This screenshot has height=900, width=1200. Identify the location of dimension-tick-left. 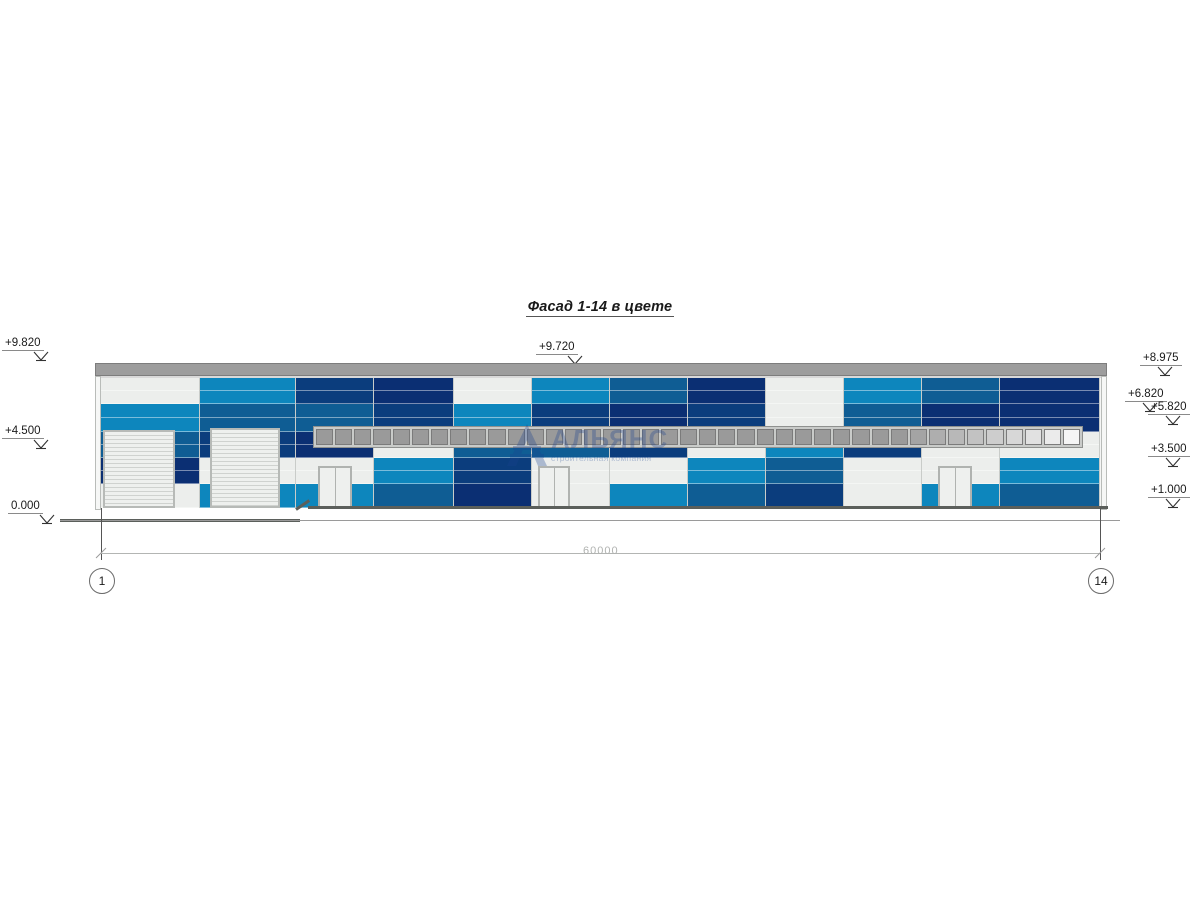
(101, 553).